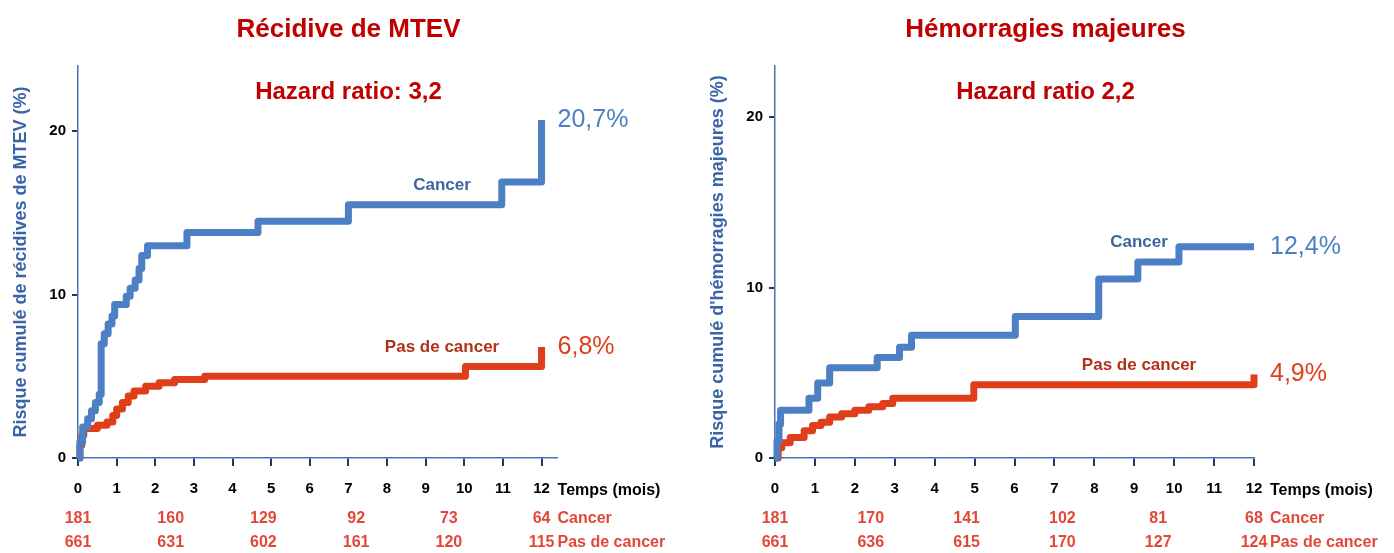  Describe the element at coordinates (19, 262) in the screenshot. I see `y-axis-title: Risque cumulé de récidives de MTEV (%)` at that location.